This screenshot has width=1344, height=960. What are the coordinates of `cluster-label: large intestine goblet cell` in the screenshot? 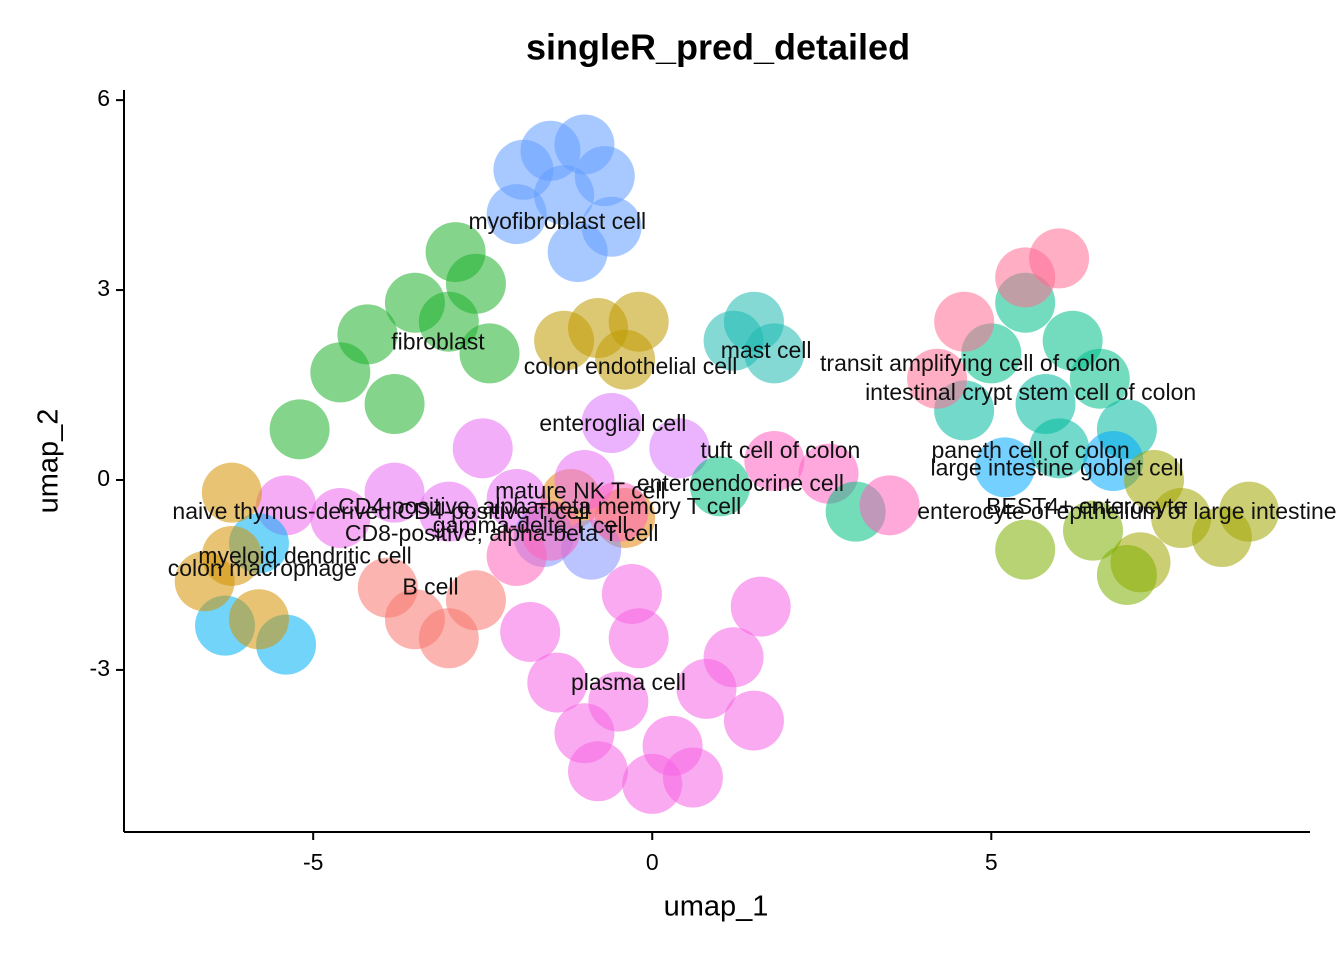 It's located at (1056, 467).